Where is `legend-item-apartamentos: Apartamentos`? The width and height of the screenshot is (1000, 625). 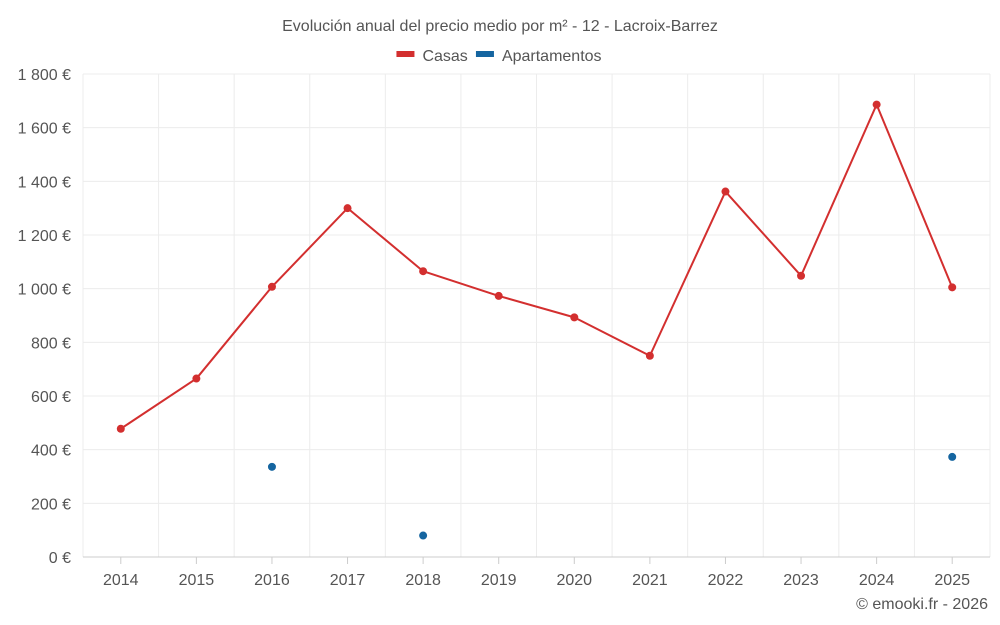 legend-item-apartamentos: Apartamentos is located at coordinates (538, 56).